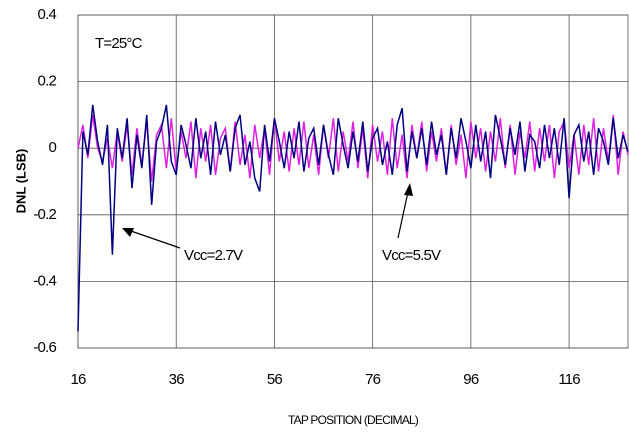 The image size is (629, 436). I want to click on annotation: Vcc=5.5V, so click(411, 255).